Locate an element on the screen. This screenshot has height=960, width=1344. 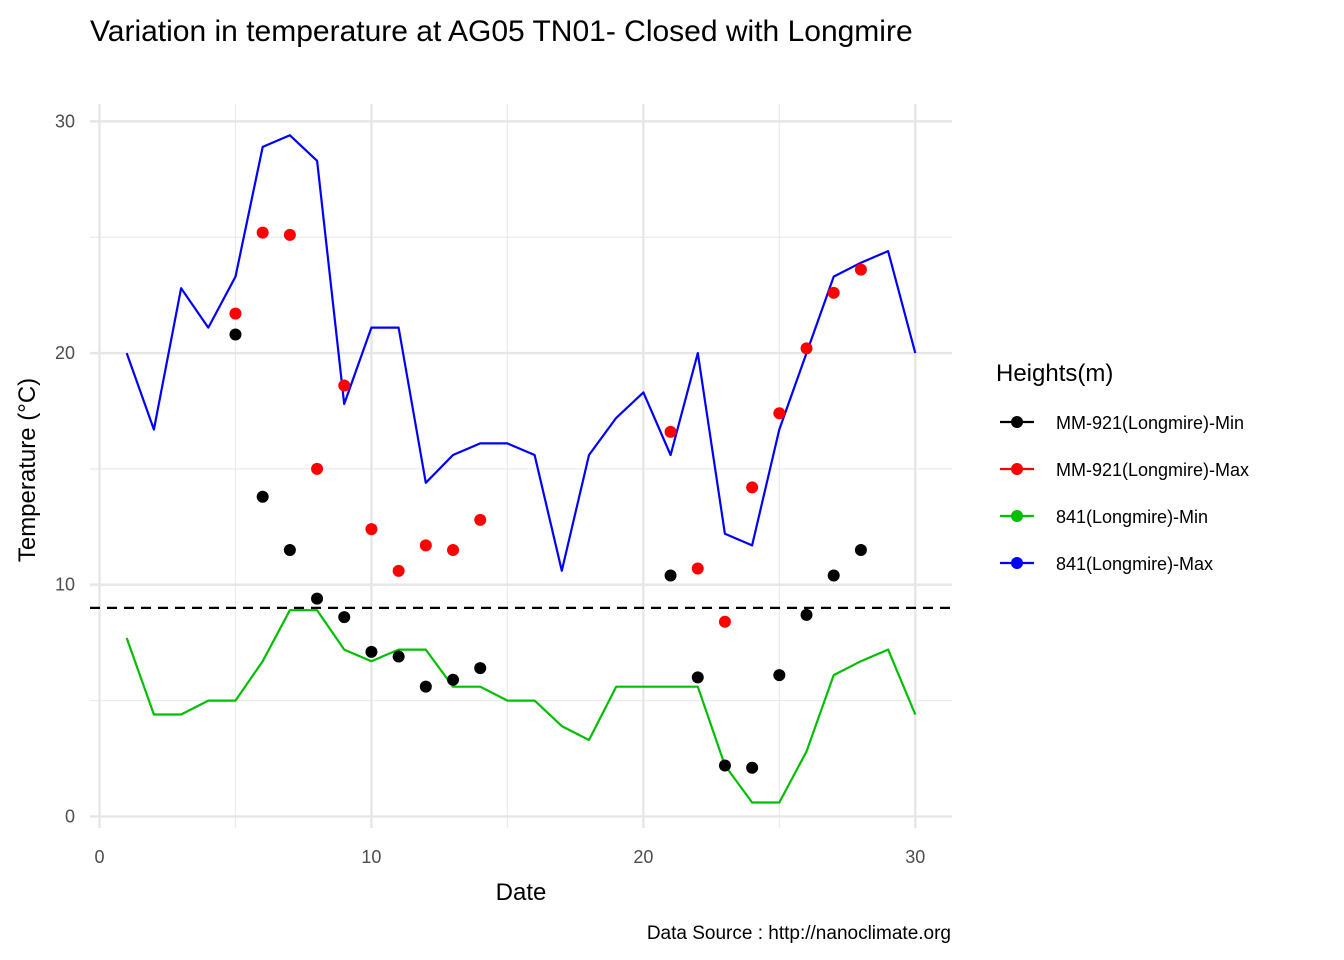
x-tick-label: 10 is located at coordinates (371, 857).